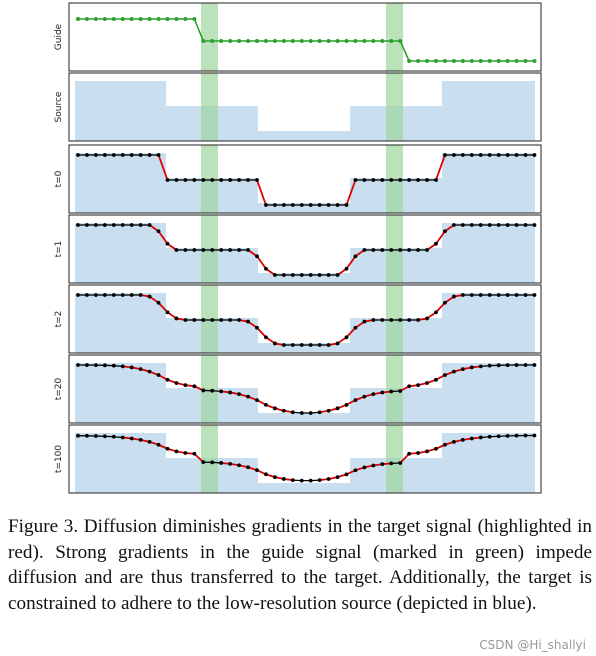 Image resolution: width=596 pixels, height=656 pixels. What do you see at coordinates (298, 459) in the screenshot?
I see `panel-t-100: t=100` at bounding box center [298, 459].